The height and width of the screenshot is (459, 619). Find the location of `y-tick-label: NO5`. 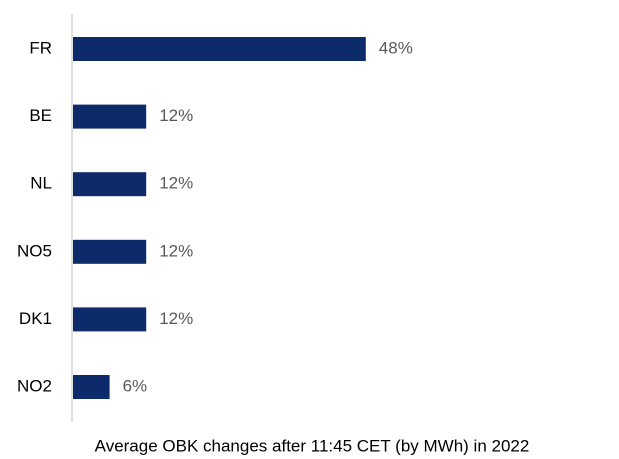

y-tick-label: NO5 is located at coordinates (34, 250).